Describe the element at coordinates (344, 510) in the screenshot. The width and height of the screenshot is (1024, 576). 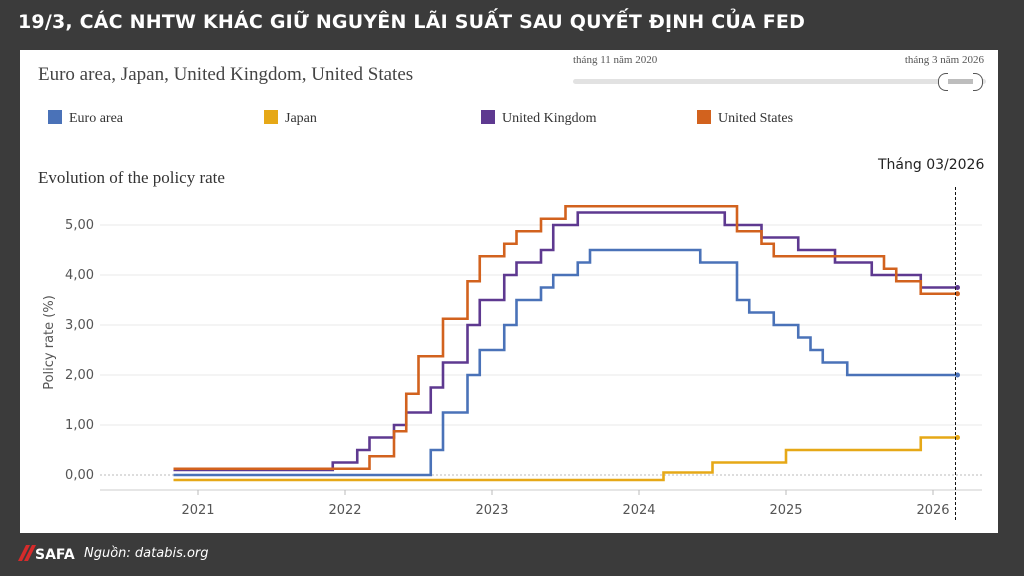
I see `x-tick-label: 2022` at that location.